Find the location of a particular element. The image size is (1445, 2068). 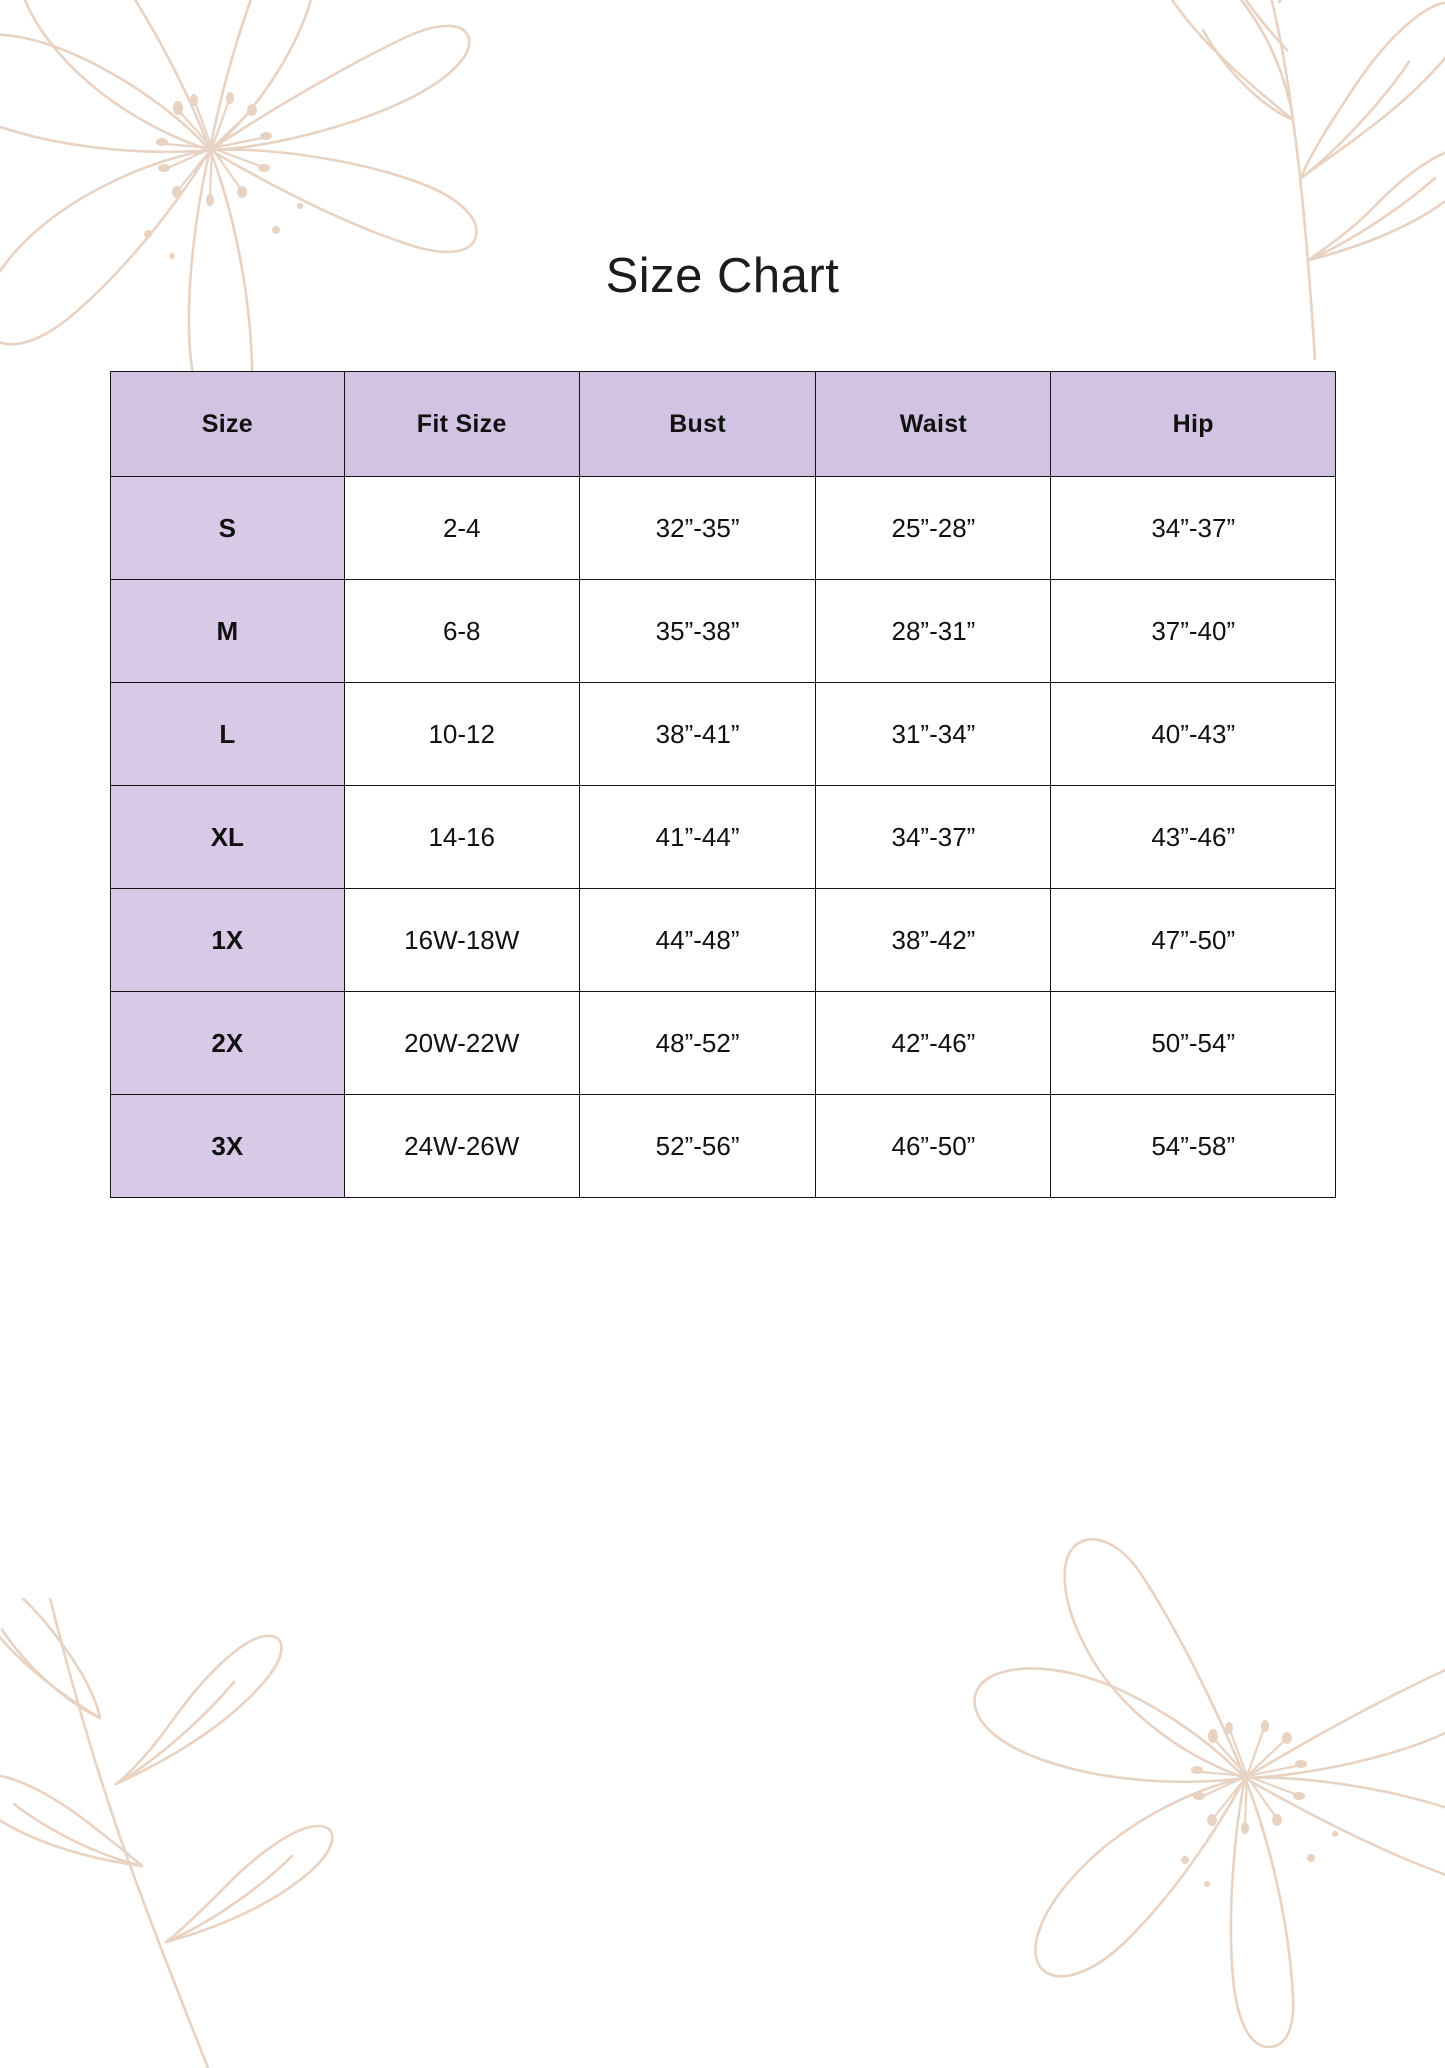

cell-bust: 32”-35” is located at coordinates (697, 528).